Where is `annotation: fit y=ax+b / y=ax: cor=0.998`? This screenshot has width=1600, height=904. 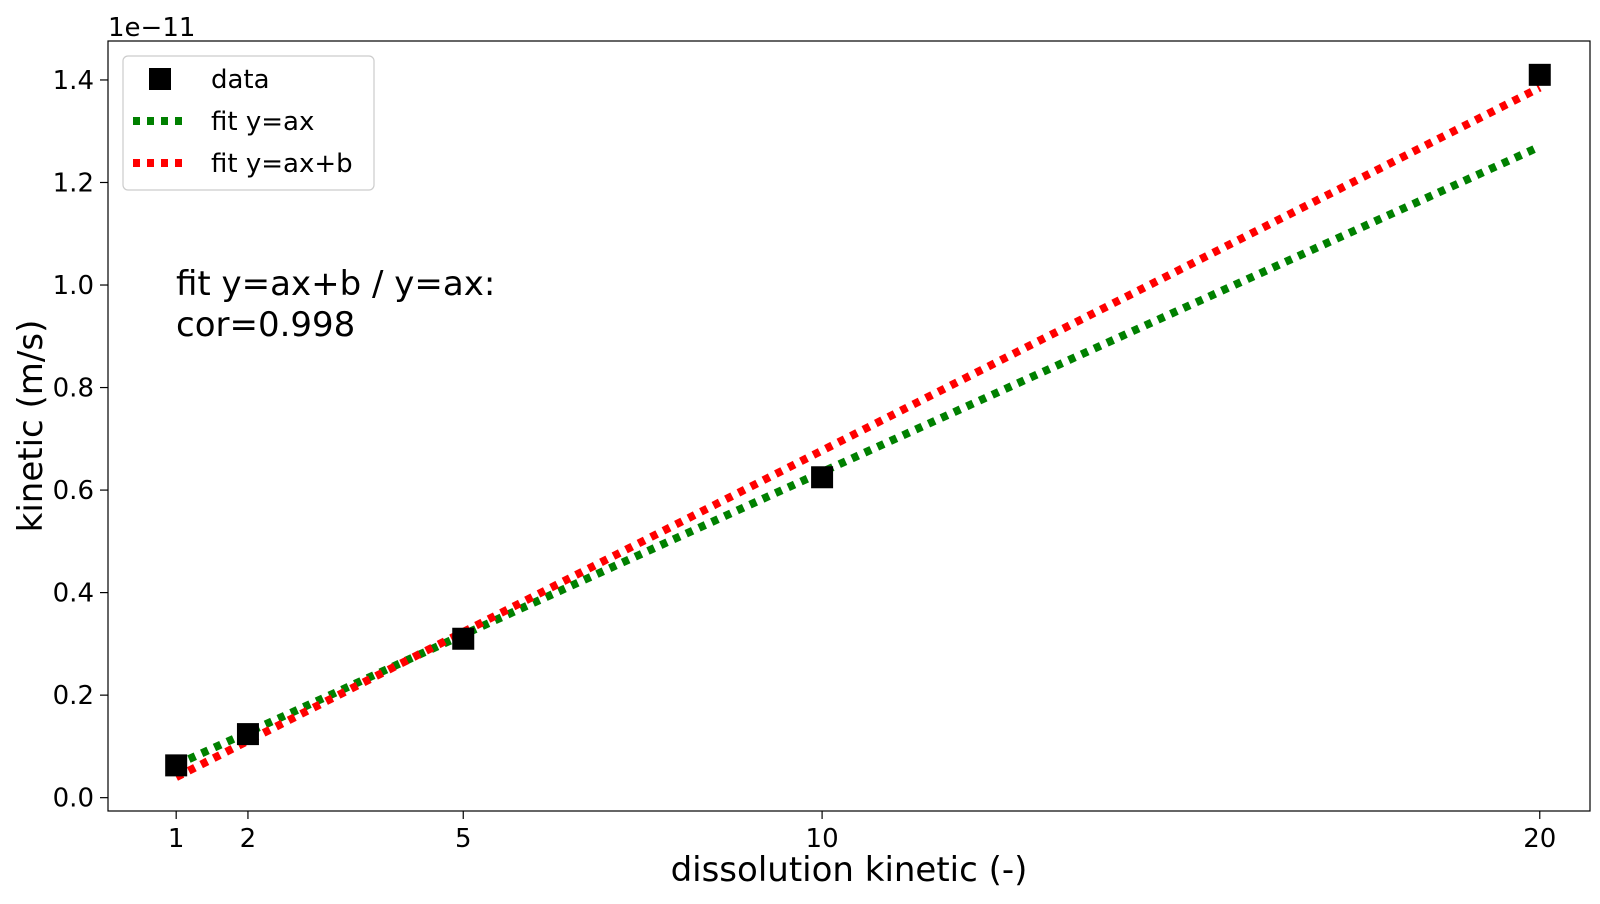
annotation: fit y=ax+b / y=ax: cor=0.998 is located at coordinates (335, 304).